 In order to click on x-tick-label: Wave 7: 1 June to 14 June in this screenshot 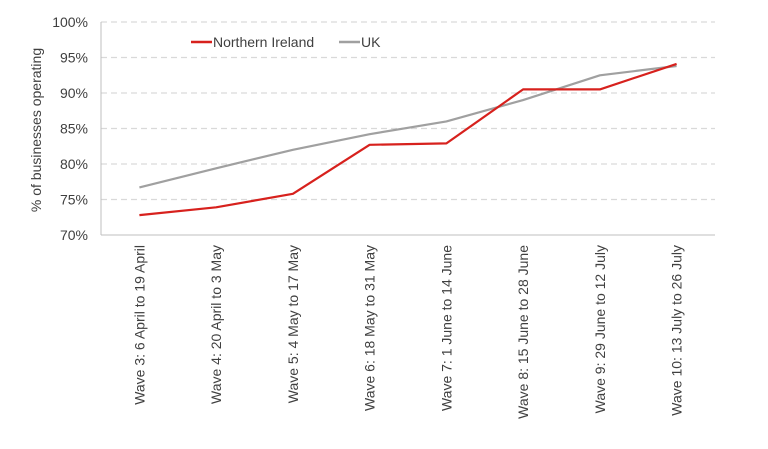, I will do `click(446, 328)`.